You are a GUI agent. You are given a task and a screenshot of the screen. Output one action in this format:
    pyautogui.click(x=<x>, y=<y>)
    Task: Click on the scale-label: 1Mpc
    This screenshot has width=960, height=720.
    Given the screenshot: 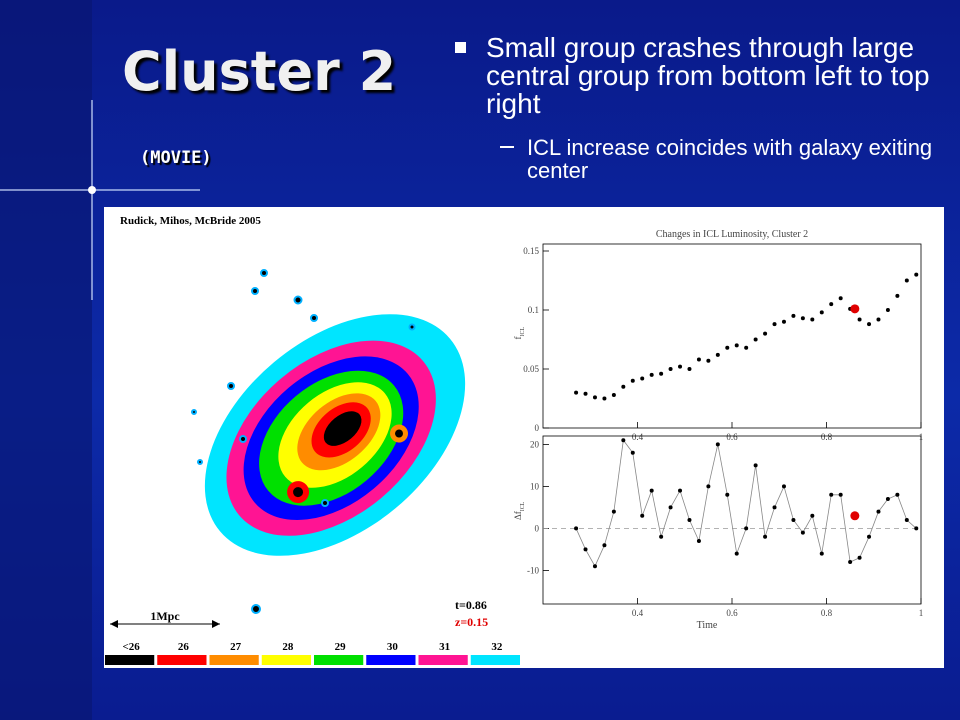 What is the action you would take?
    pyautogui.click(x=165, y=616)
    